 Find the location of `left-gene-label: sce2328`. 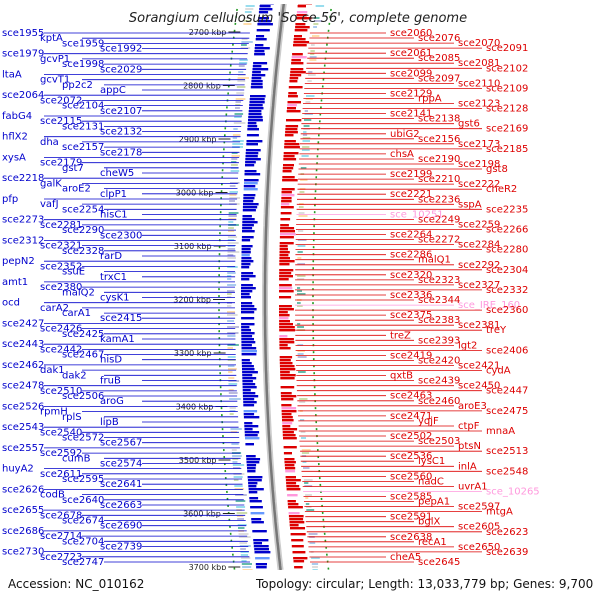

left-gene-label: sce2328 is located at coordinates (83, 251).